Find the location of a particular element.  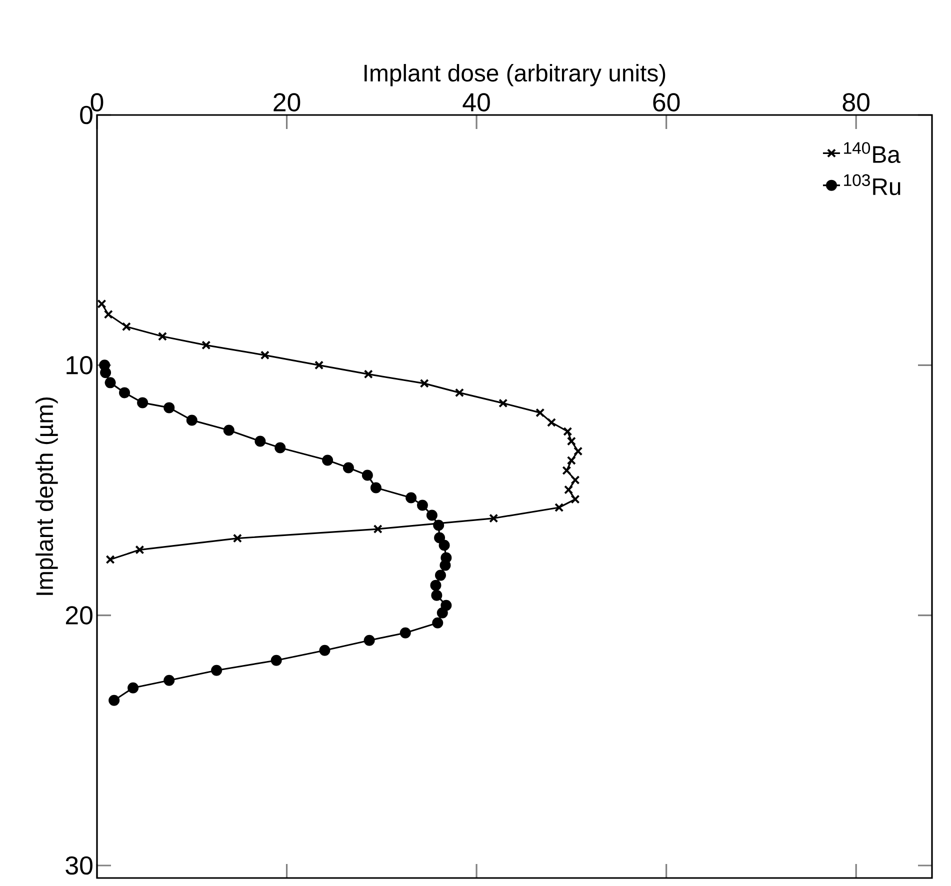

x-axis-title: Implant dose (arbitrary units) is located at coordinates (515, 75).